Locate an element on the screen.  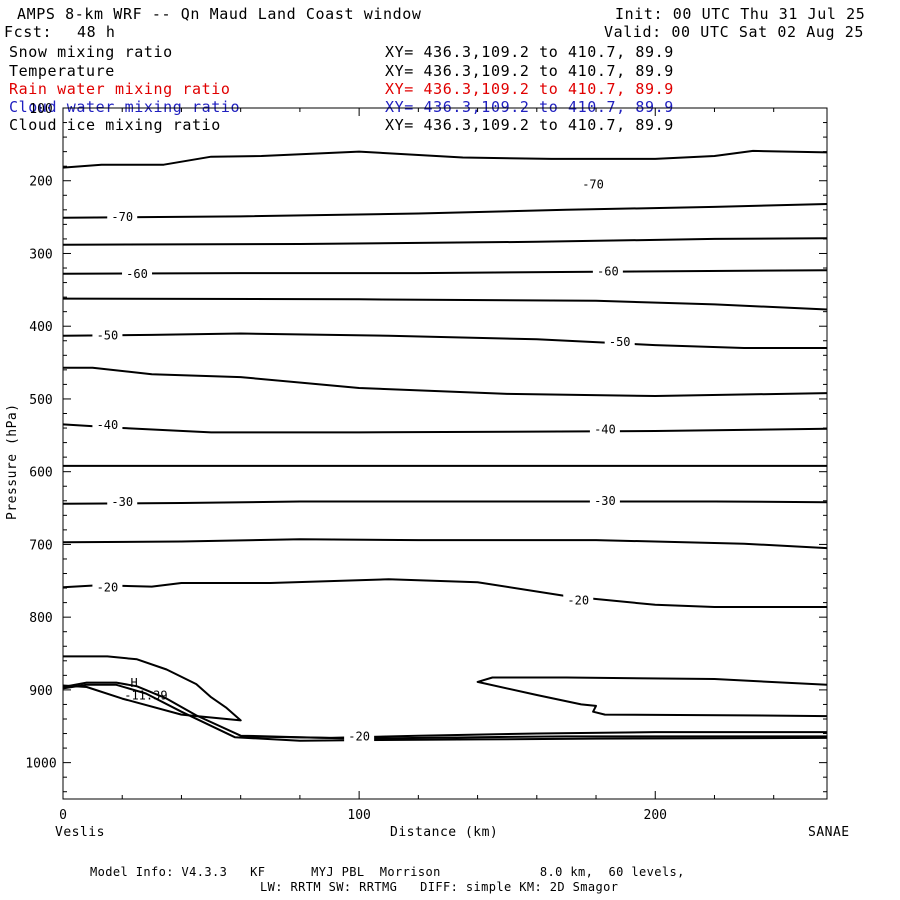
y-tick-label: 200 is located at coordinates (40, 182).